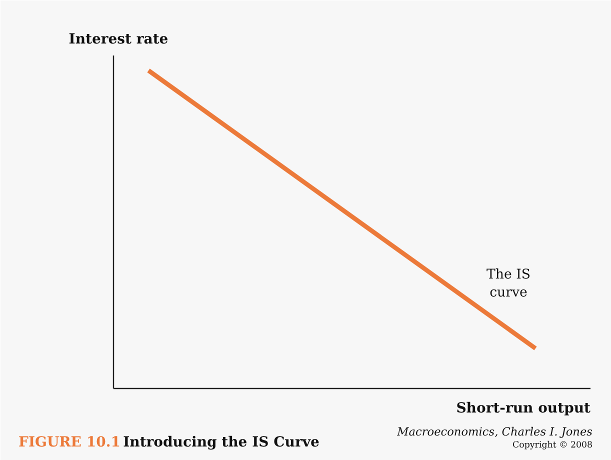 The image size is (611, 460). I want to click on y-axis-title: Interest rate, so click(118, 40).